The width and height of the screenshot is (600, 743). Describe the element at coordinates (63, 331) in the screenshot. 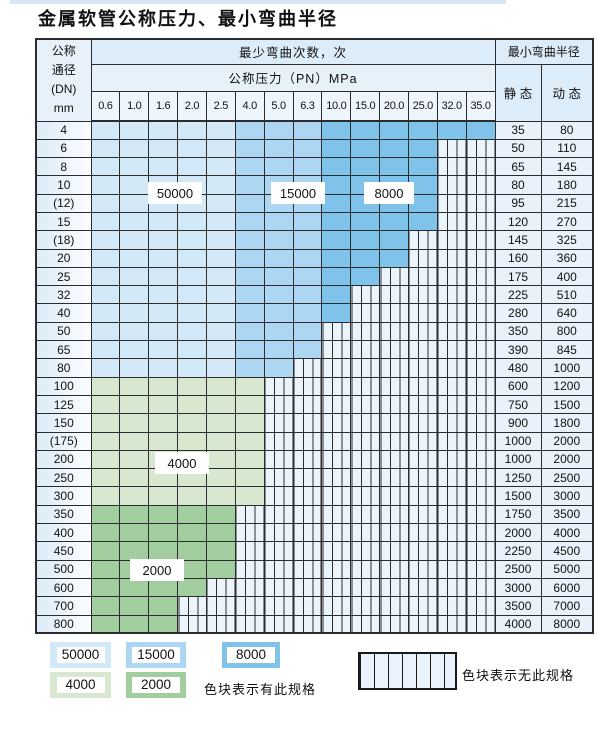

I see `dn-value: 50` at that location.